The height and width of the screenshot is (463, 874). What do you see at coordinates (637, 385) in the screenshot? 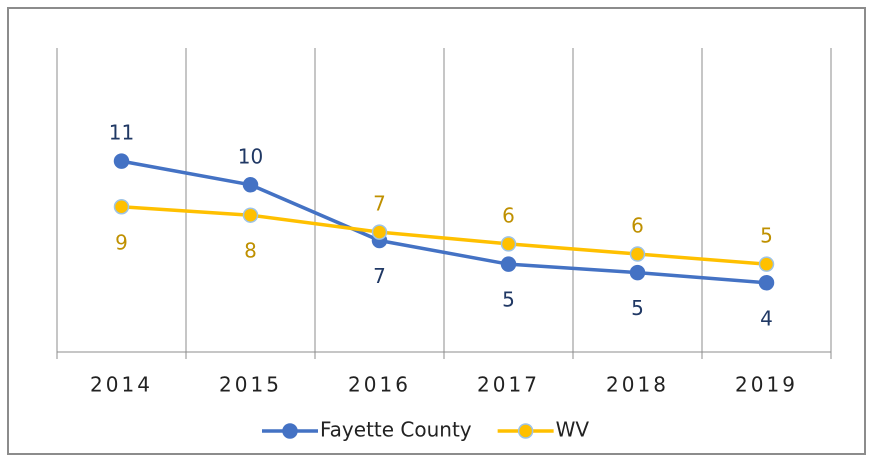
I see `x-tick-label: 2018` at bounding box center [637, 385].